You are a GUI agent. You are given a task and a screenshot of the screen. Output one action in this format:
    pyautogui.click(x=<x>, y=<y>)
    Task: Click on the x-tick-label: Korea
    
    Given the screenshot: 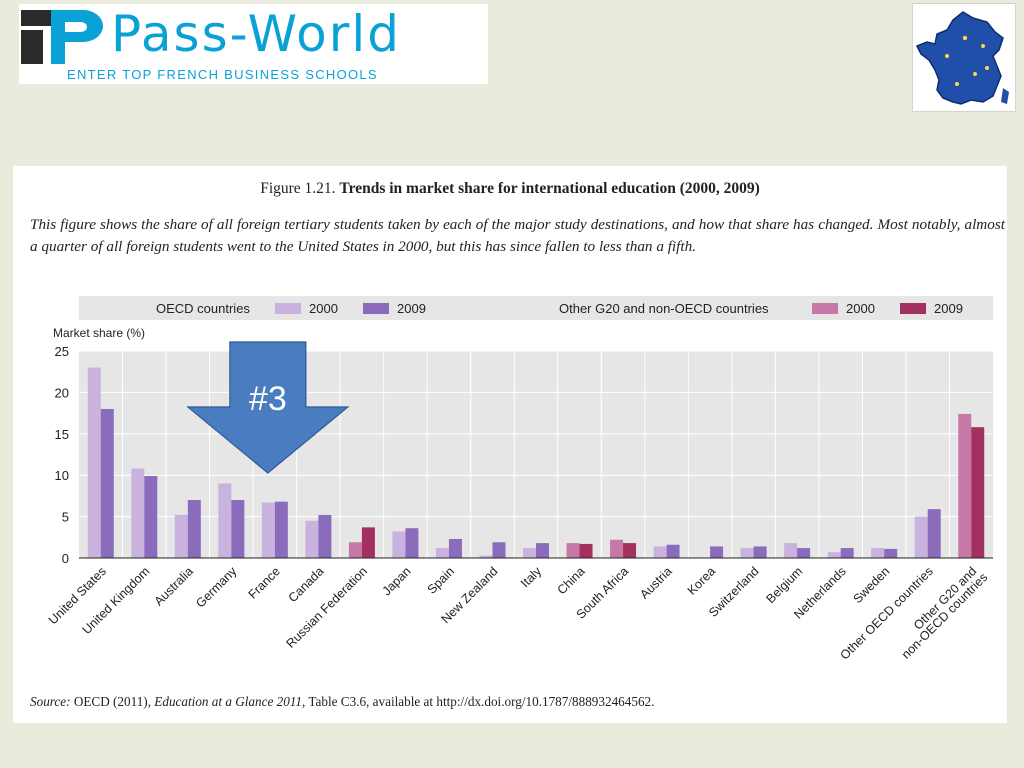 What is the action you would take?
    pyautogui.click(x=702, y=581)
    